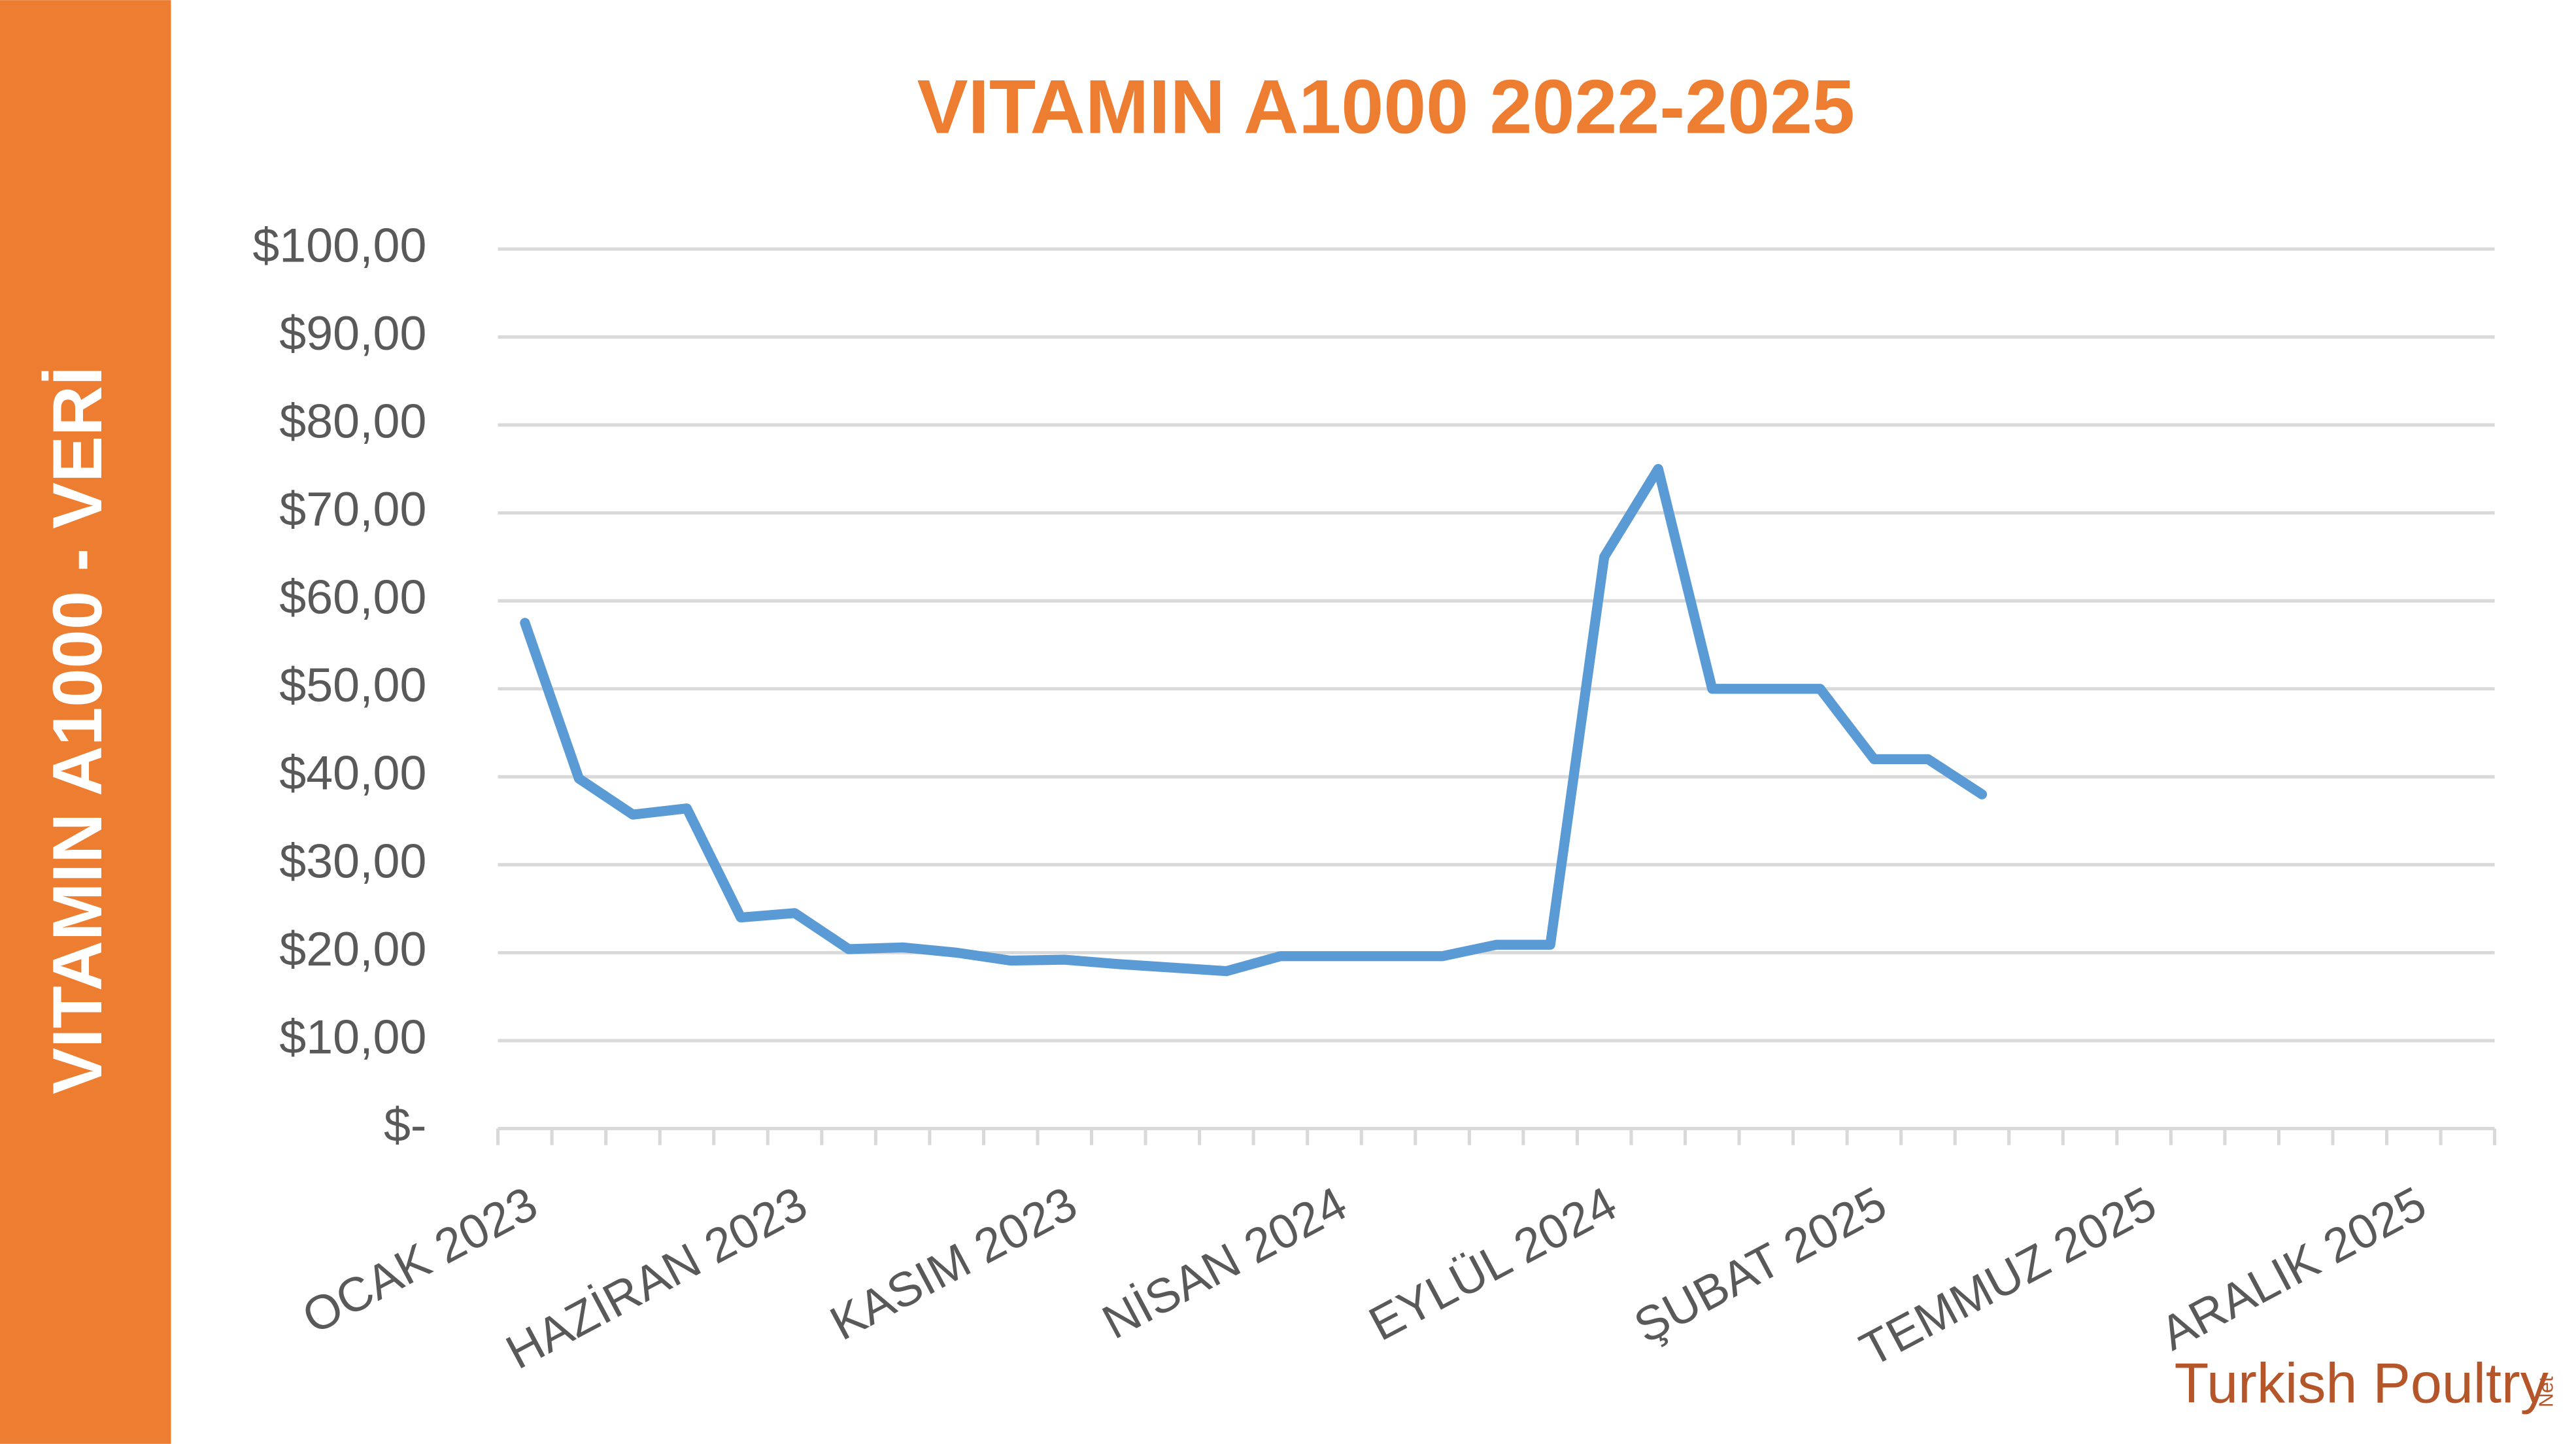  I want to click on y-tick-label: $50,00, so click(352, 685).